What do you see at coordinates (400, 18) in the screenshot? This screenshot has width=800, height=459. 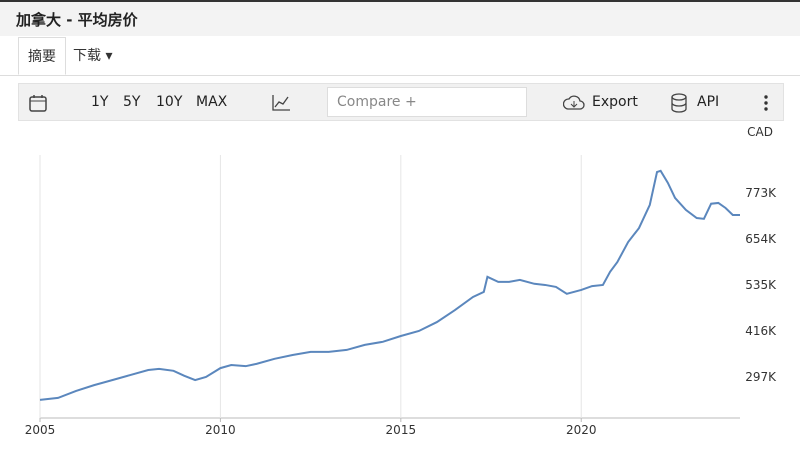 I see `title-bar: 加拿大 - 平均房价` at bounding box center [400, 18].